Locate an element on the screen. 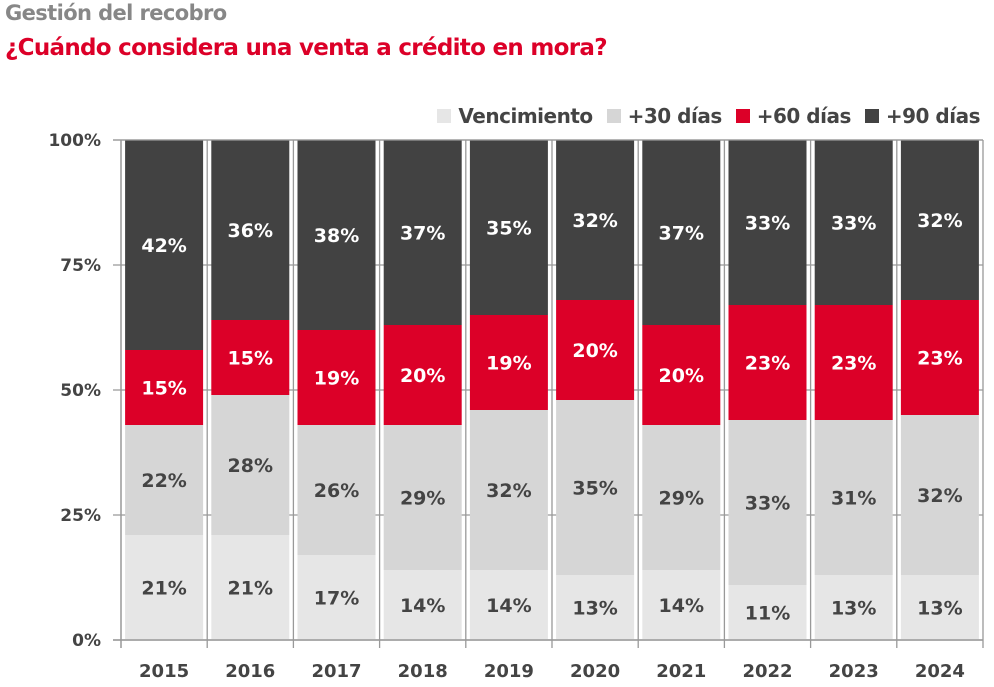  bar-segment-30-d-as-2015 is located at coordinates (164, 480).